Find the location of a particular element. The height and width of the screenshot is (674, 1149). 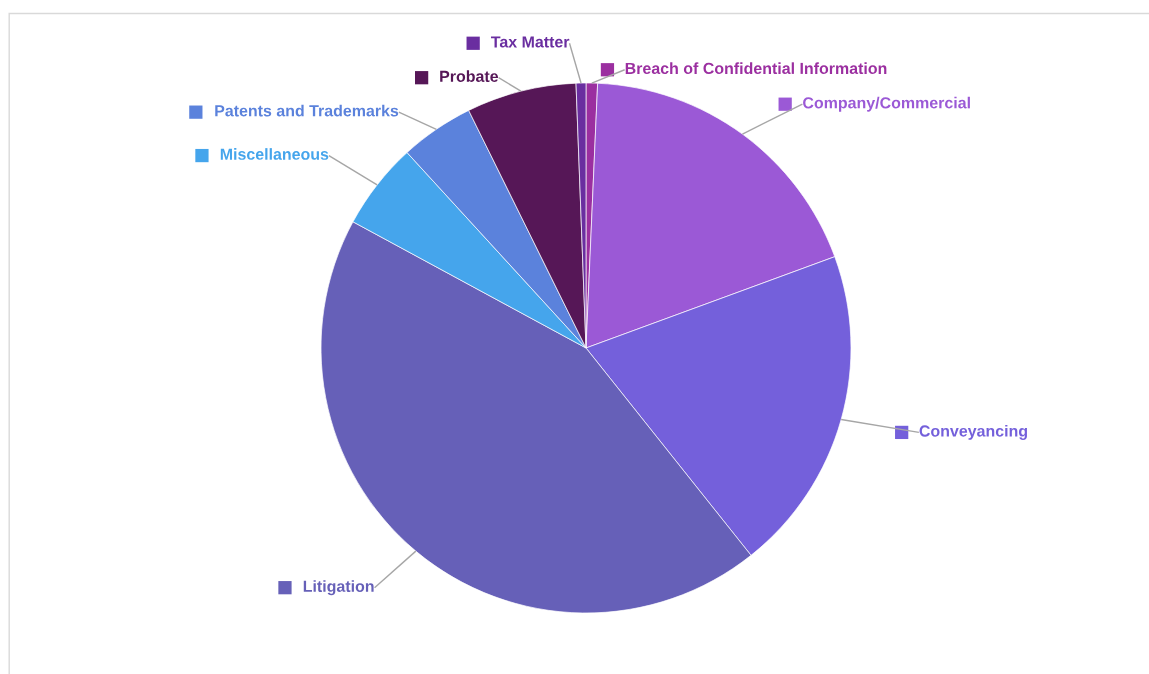

legend-label: Probate is located at coordinates (469, 76).